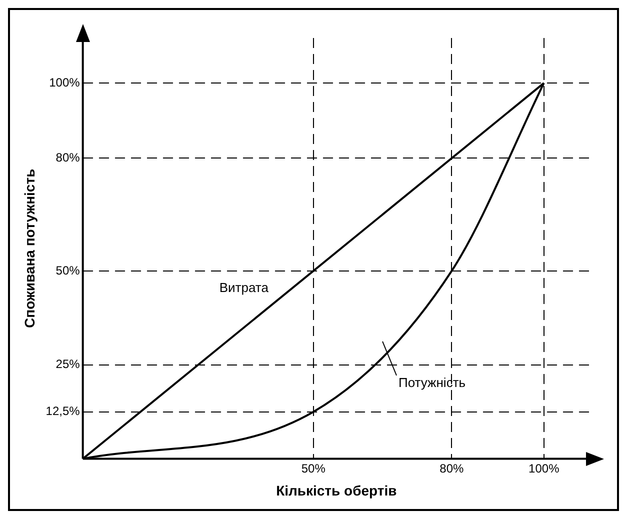  I want to click on x-axis-title: Кількість обертів, so click(337, 490).